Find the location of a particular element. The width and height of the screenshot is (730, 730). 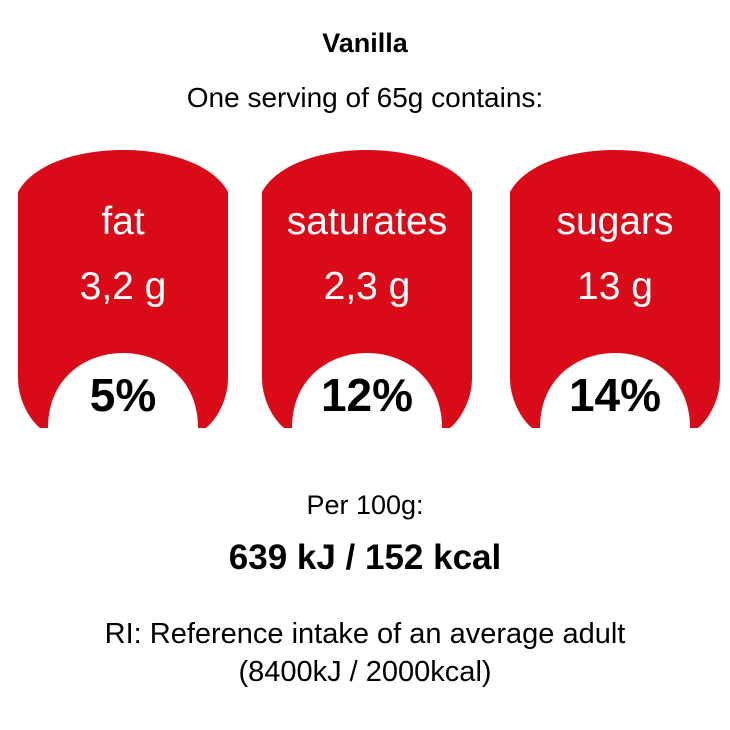

nutrient-percent: 5% is located at coordinates (123, 395).